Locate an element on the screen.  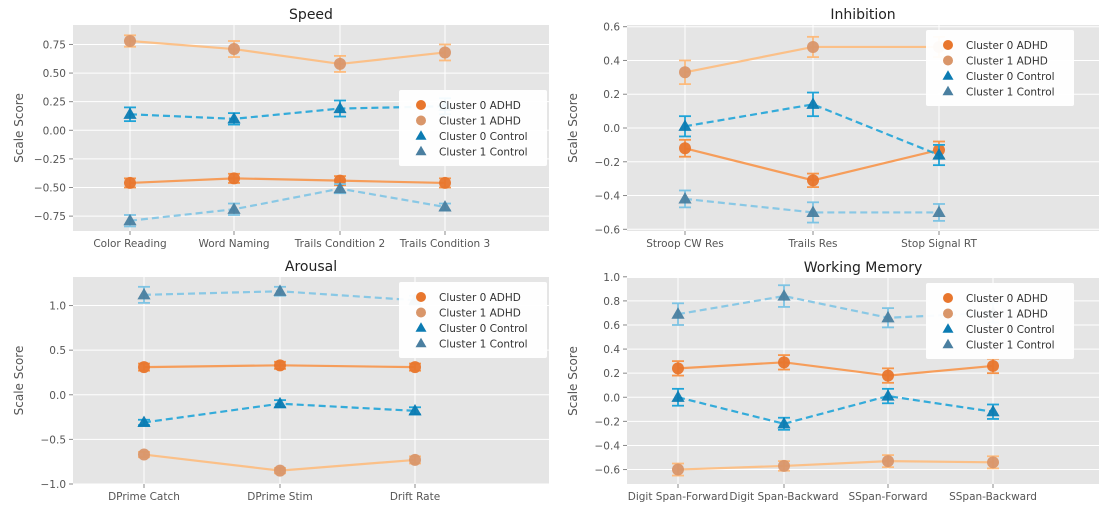
x-tick-label: DPrime Catch is located at coordinates (144, 497).